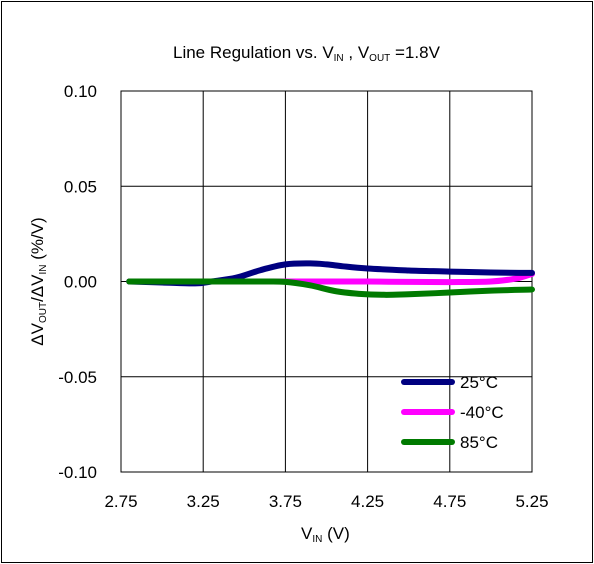  I want to click on x-tick-label: 5.25, so click(531, 501).